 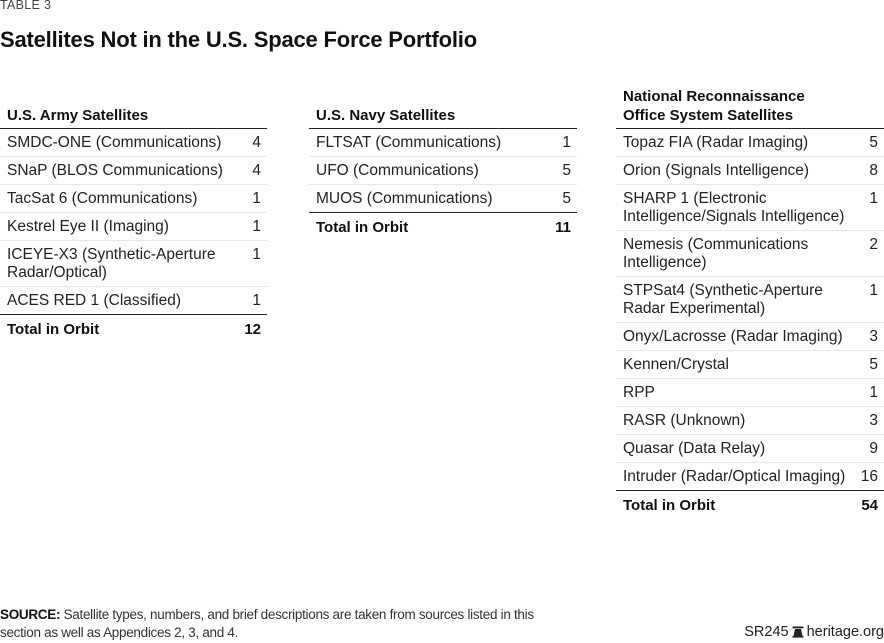 I want to click on table-row: SNaP (BLOS Communications) 4, so click(x=133, y=171).